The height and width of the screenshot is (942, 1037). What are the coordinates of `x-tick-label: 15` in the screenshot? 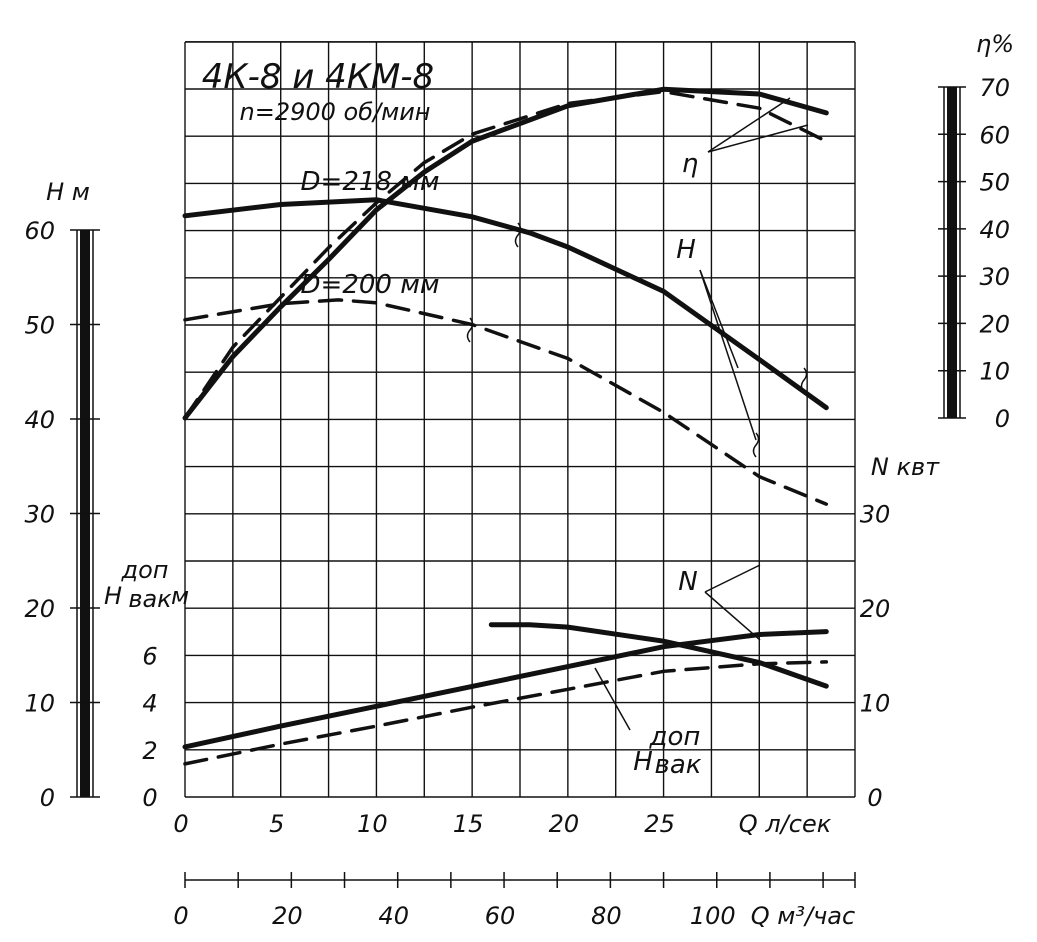 It's located at (468, 824).